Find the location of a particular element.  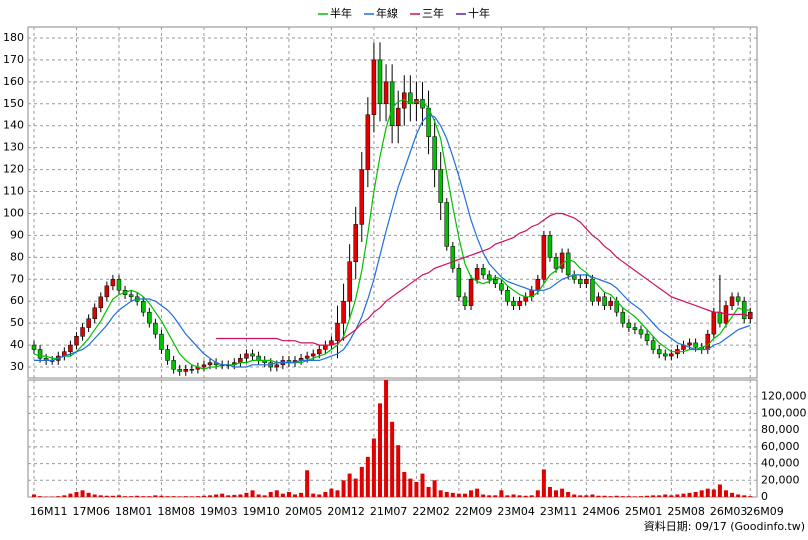

x-tick-label: 18M01 is located at coordinates (134, 511).